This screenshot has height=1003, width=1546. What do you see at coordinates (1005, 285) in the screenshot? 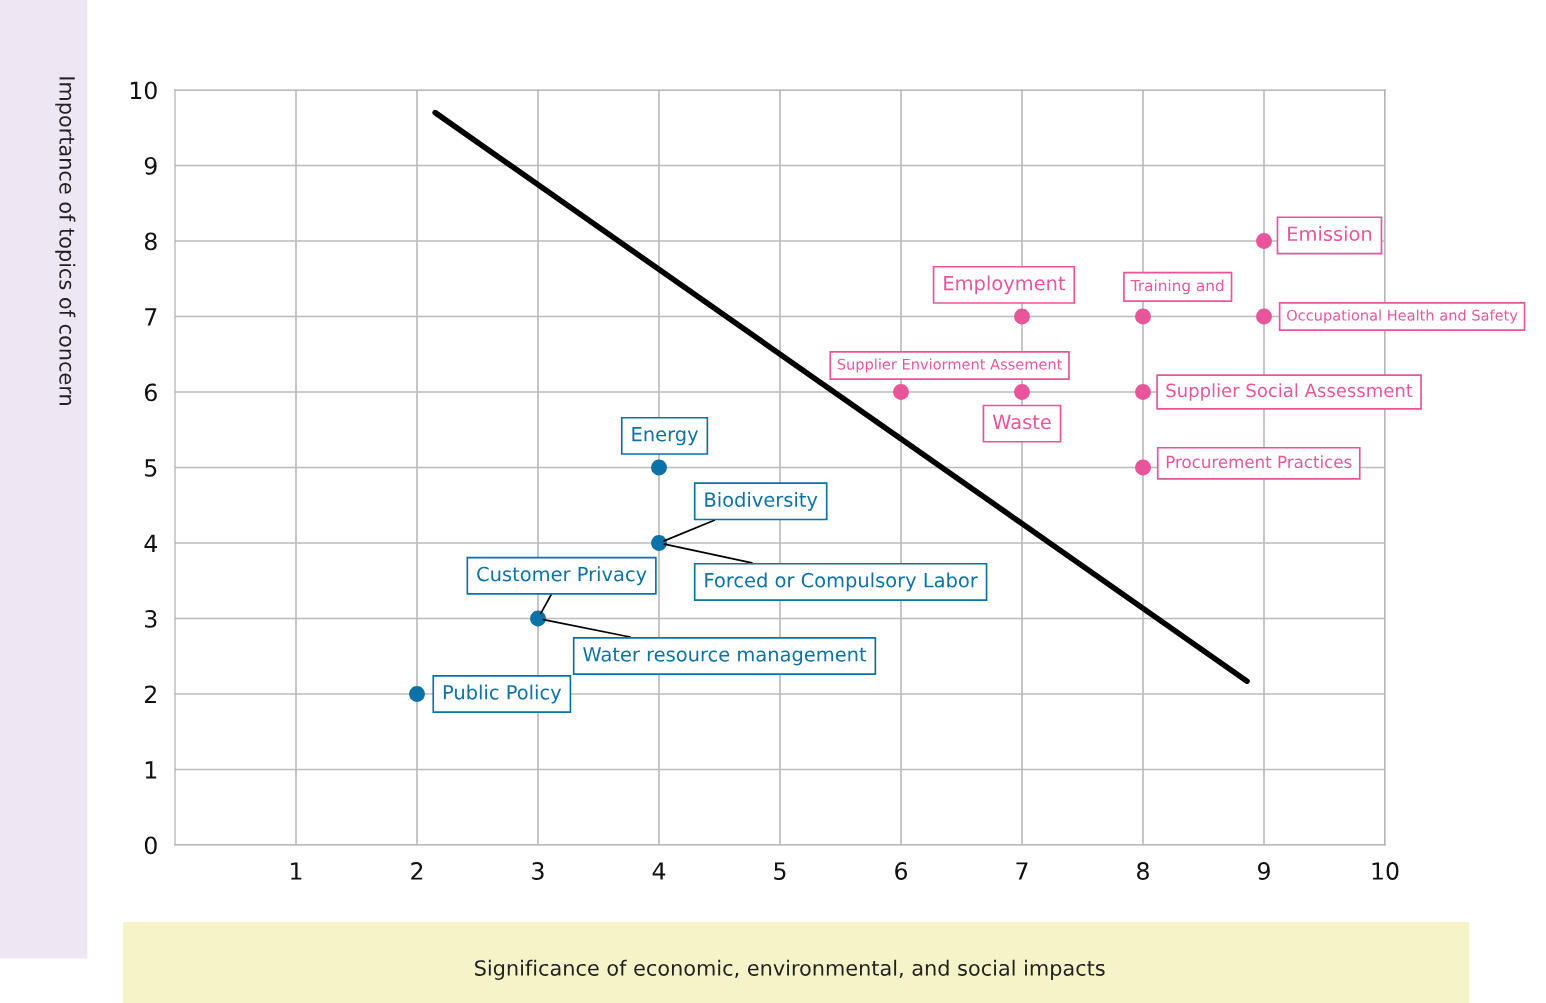
I see `annotation: Employment` at bounding box center [1005, 285].